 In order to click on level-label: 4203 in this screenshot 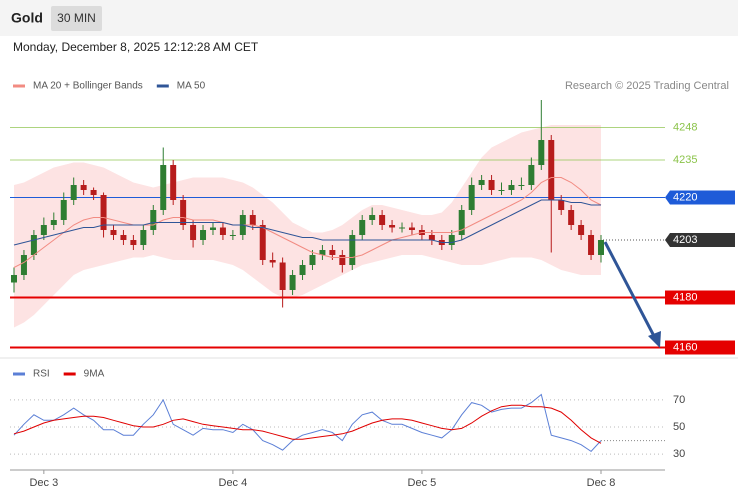, I will do `click(685, 240)`.